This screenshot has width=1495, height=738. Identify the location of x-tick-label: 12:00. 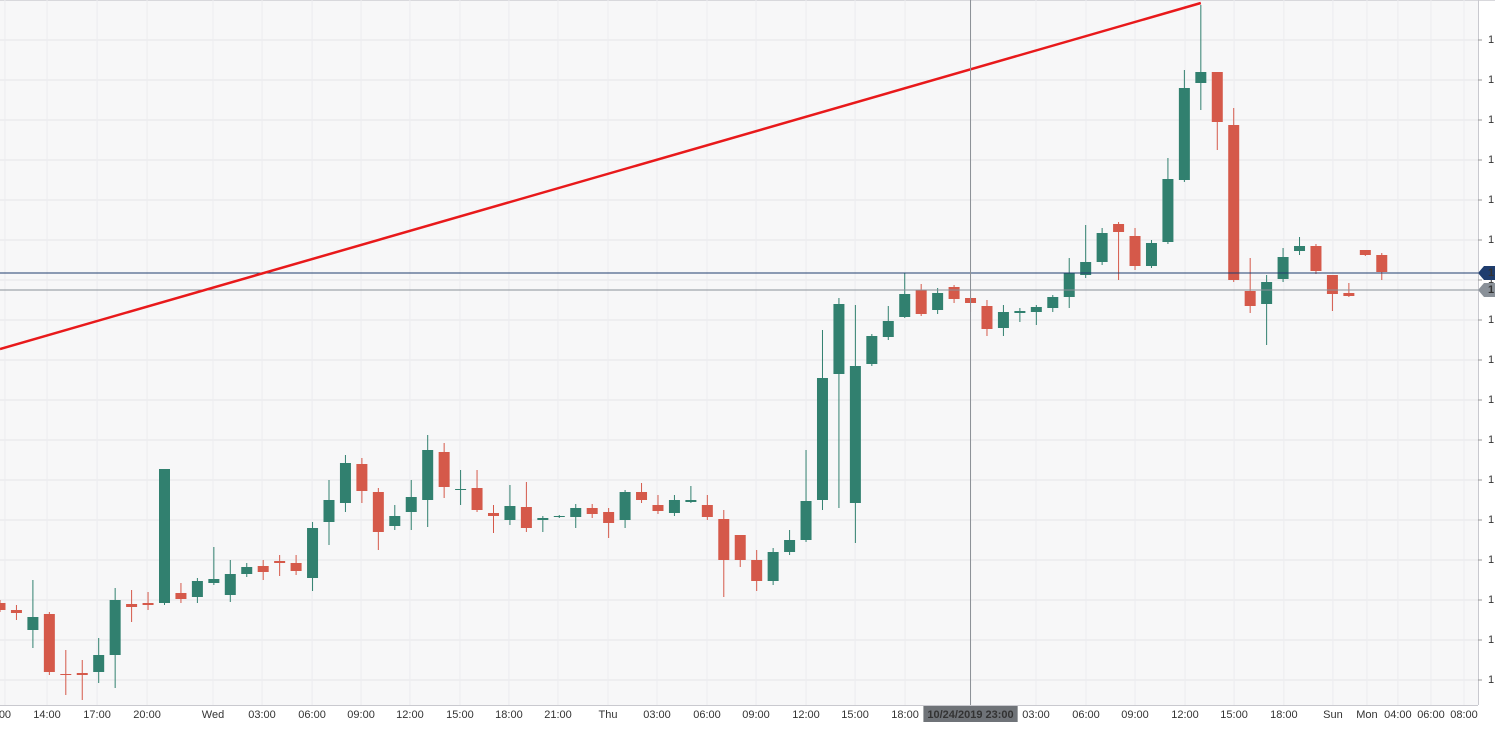
(410, 715).